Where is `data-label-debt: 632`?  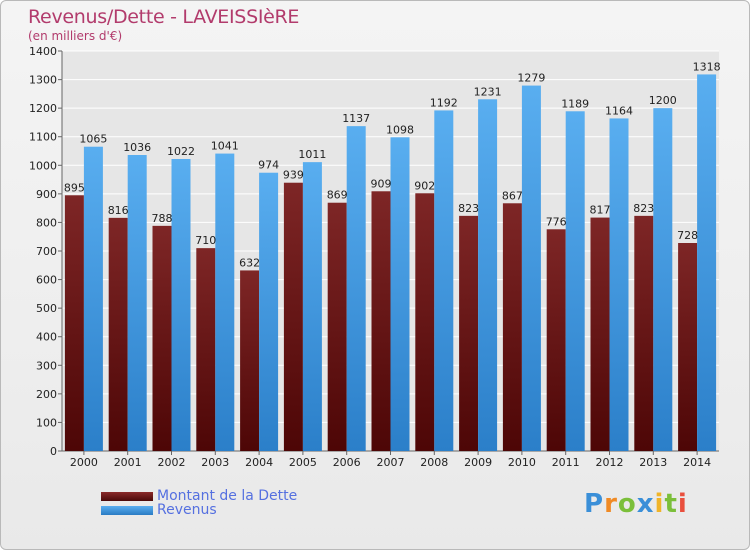 data-label-debt: 632 is located at coordinates (249, 262).